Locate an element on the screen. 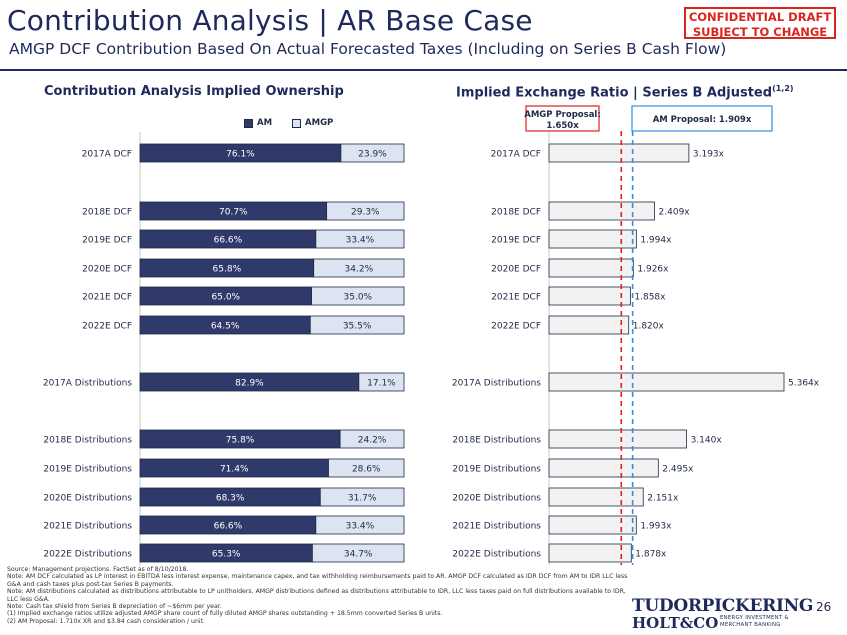 Image resolution: width=847 pixels, height=635 pixels. legend-swatch-amgp is located at coordinates (297, 123).